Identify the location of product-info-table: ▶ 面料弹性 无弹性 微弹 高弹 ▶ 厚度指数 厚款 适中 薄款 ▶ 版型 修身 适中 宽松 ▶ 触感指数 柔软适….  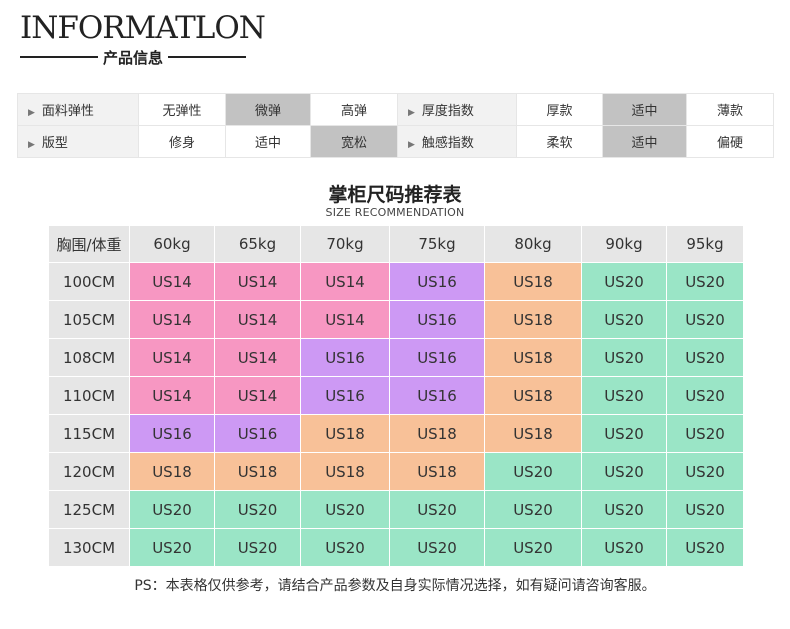
(395, 125).